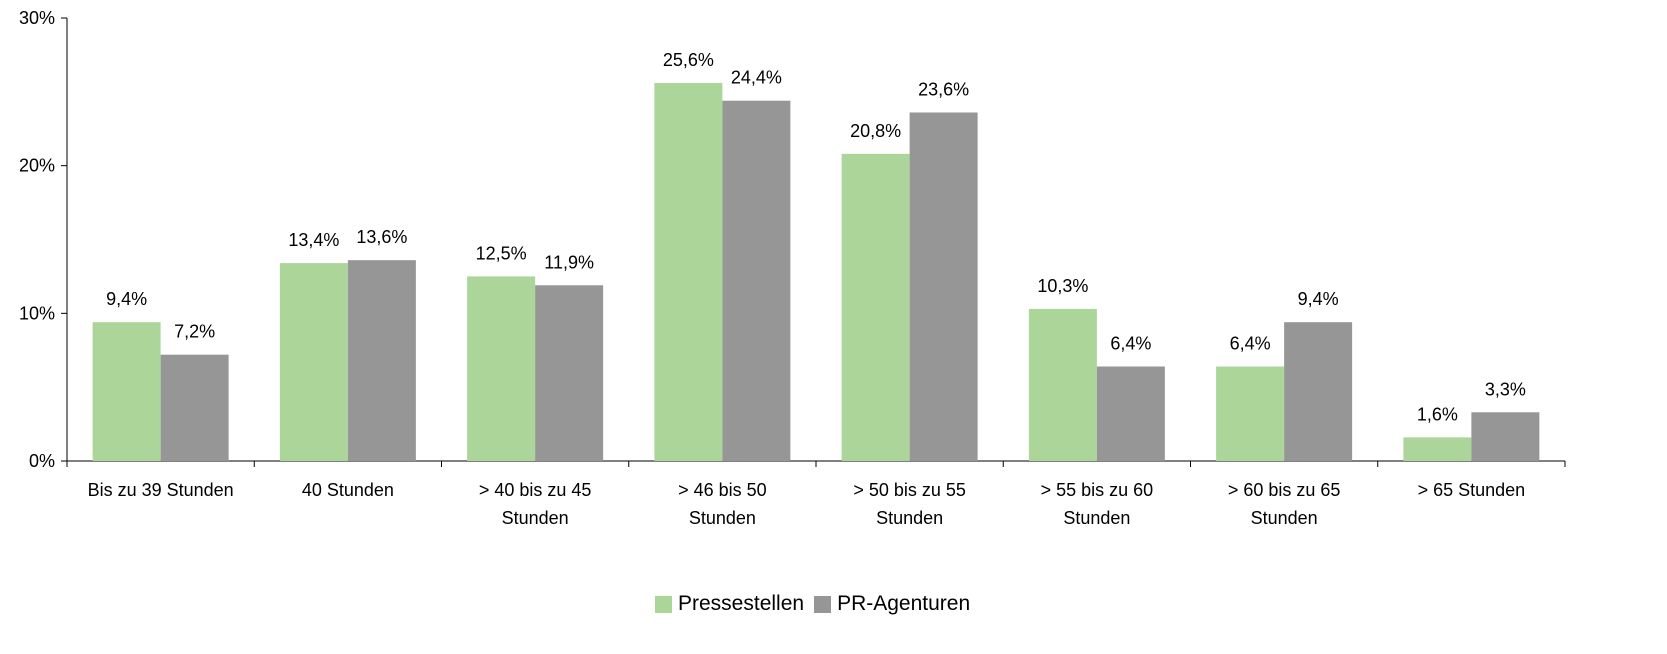  I want to click on y-tick-label: 10%, so click(37, 313).